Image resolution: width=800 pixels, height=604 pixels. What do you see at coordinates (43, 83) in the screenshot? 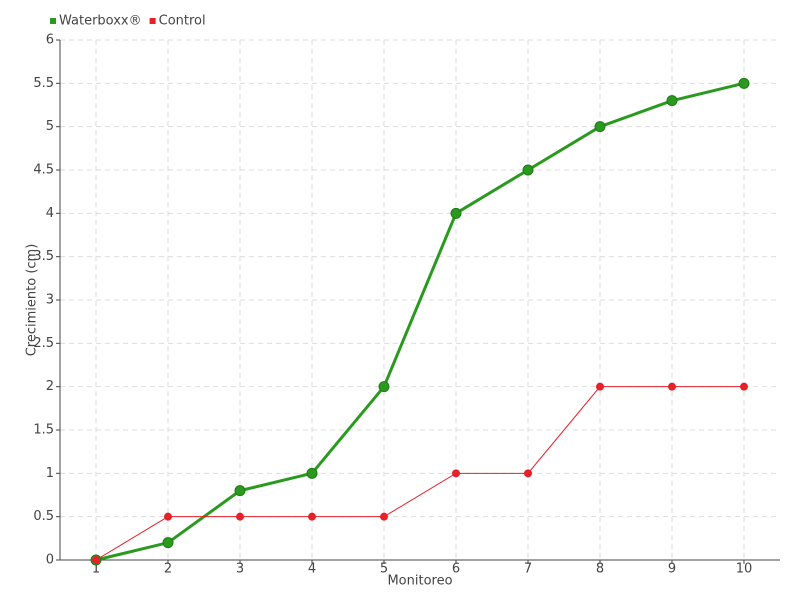
I see `y-tick-label: 5.5` at bounding box center [43, 83].